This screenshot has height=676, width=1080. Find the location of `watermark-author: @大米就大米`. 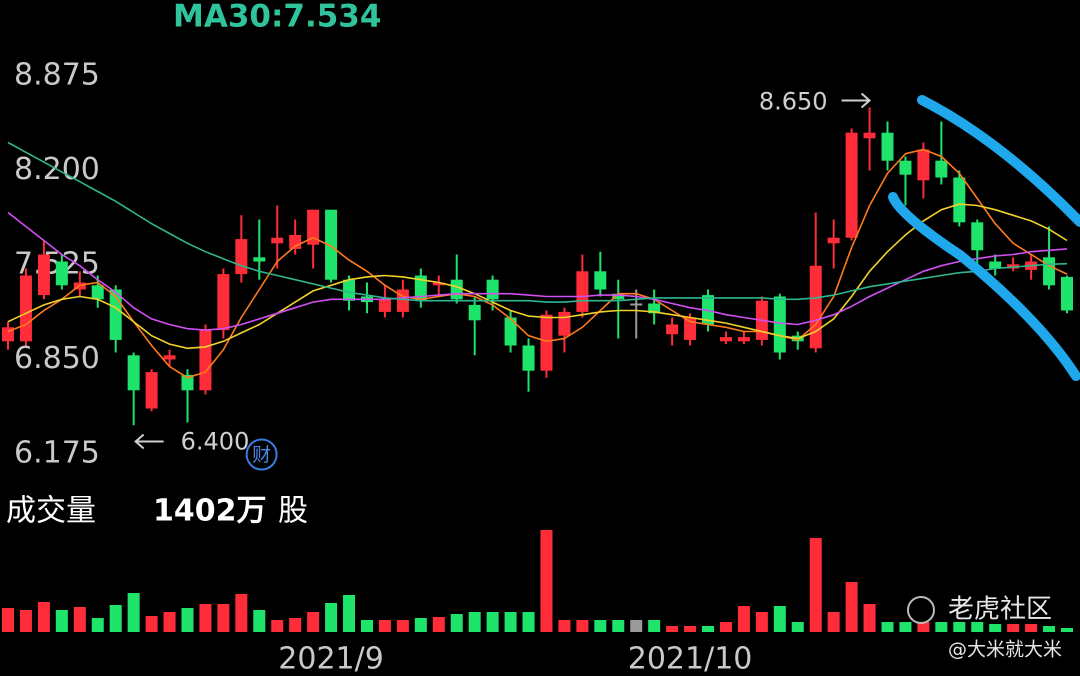

watermark-author: @大米就大米 is located at coordinates (1005, 650).